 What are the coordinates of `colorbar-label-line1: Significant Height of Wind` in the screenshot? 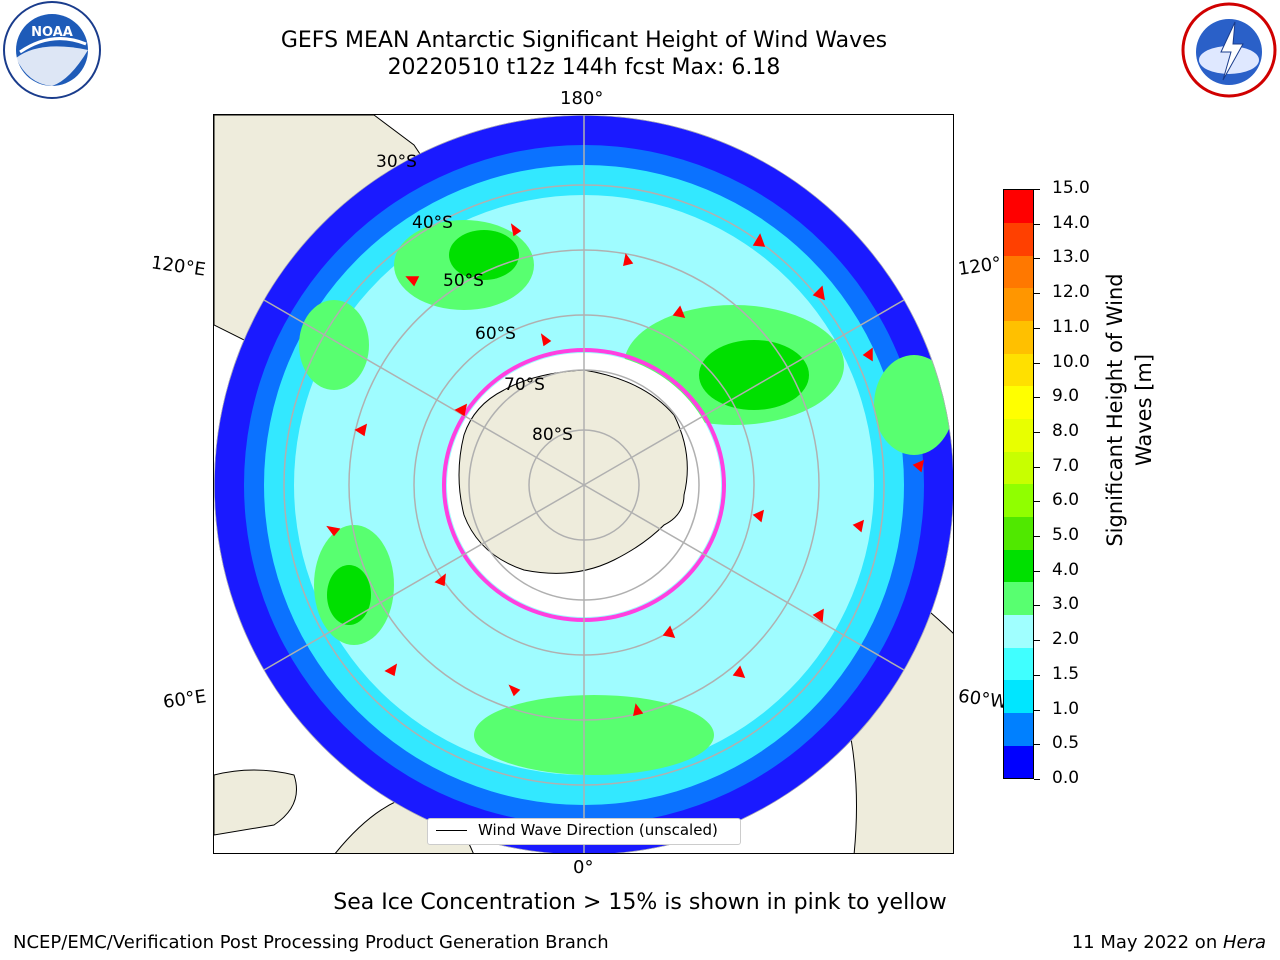 It's located at (1115, 410).